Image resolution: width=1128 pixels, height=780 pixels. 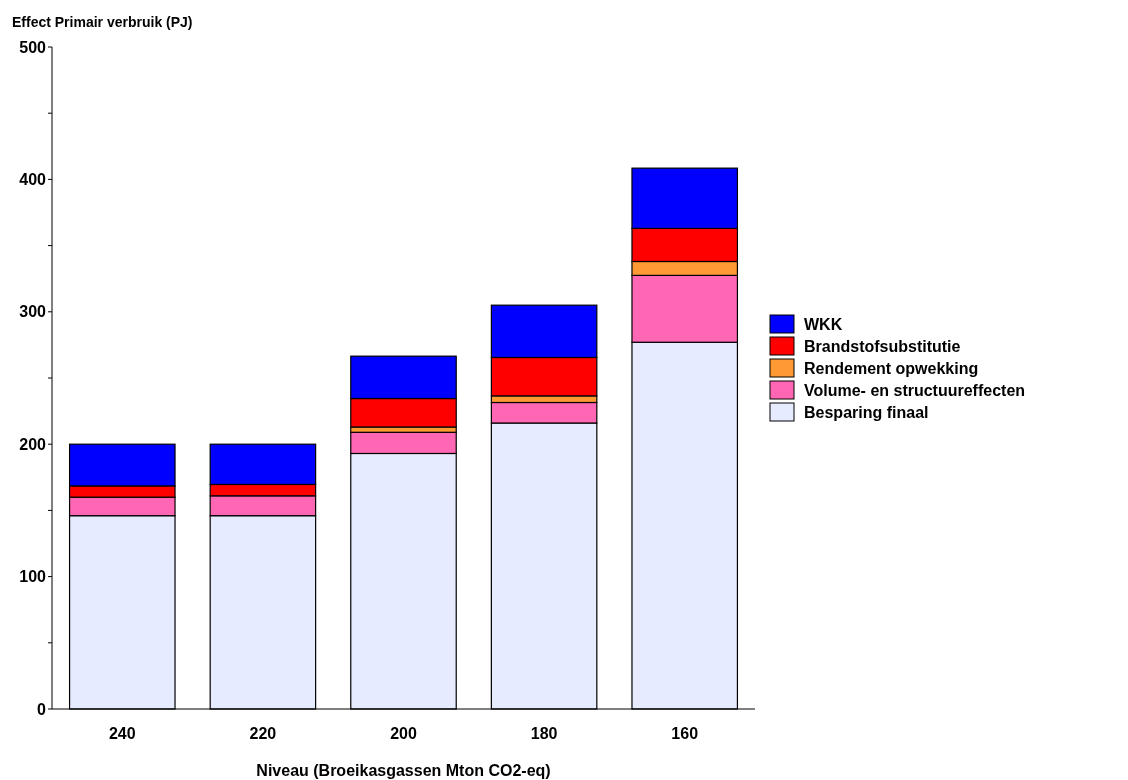 I want to click on y-tick-label: 200, so click(x=33, y=444).